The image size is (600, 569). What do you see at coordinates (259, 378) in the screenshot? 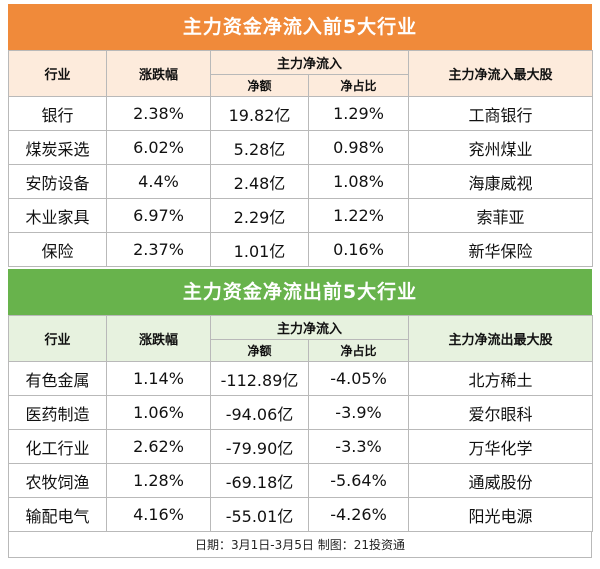
I see `net-cell: -112.89亿` at bounding box center [259, 378].